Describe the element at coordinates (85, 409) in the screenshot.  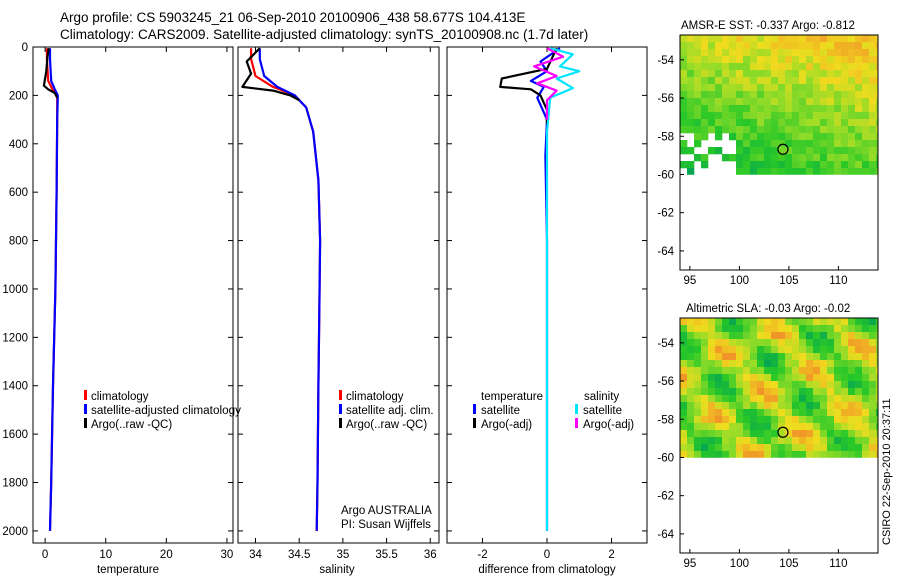
I see `legend-swatch-satellite` at that location.